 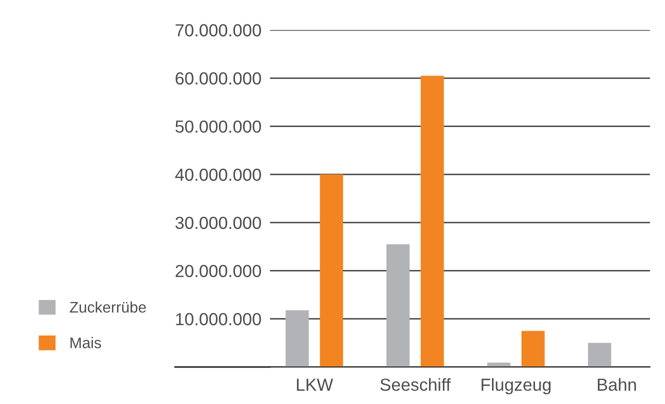 What do you see at coordinates (218, 319) in the screenshot?
I see `y-tick-label: 10.000.000` at bounding box center [218, 319].